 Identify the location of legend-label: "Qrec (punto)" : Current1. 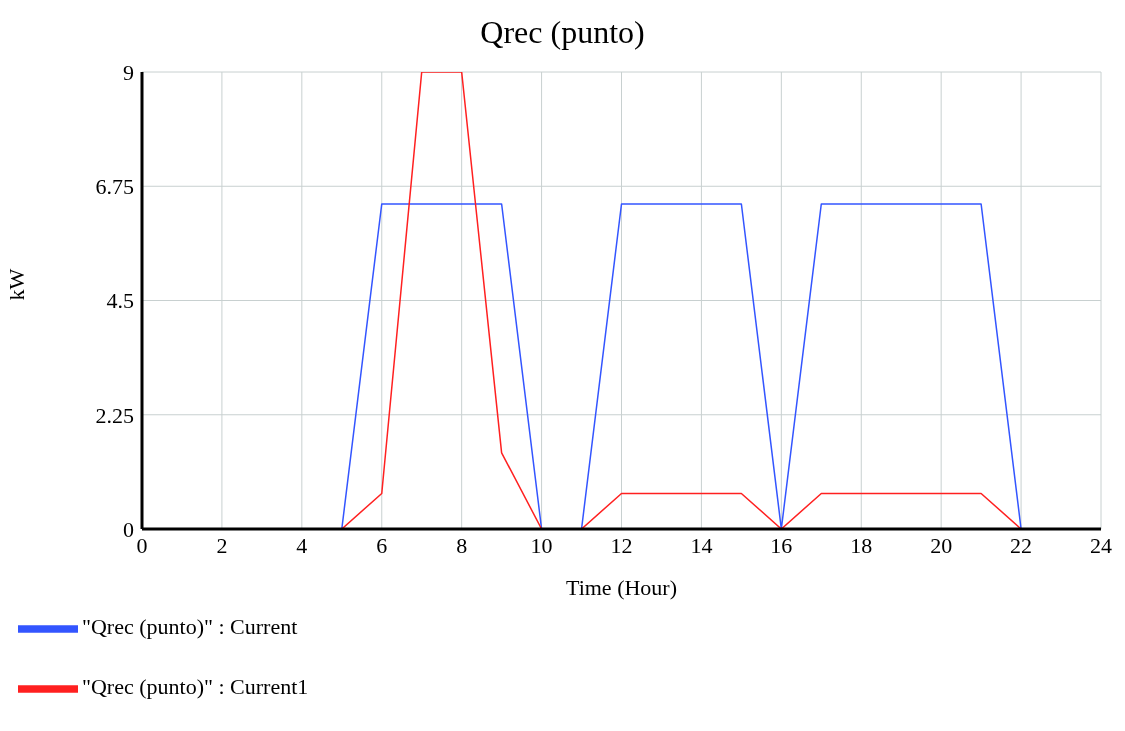
(195, 687).